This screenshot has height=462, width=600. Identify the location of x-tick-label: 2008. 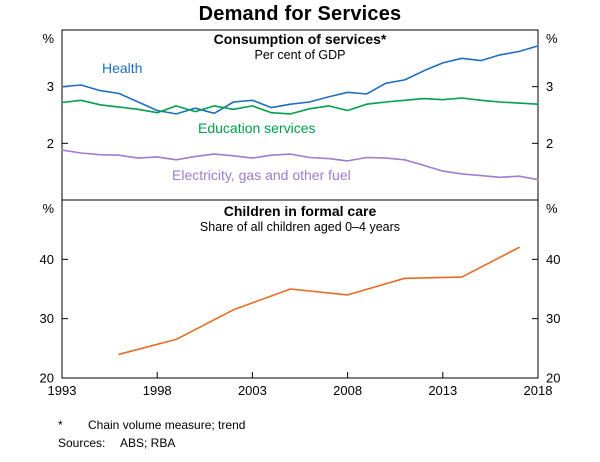
(347, 390).